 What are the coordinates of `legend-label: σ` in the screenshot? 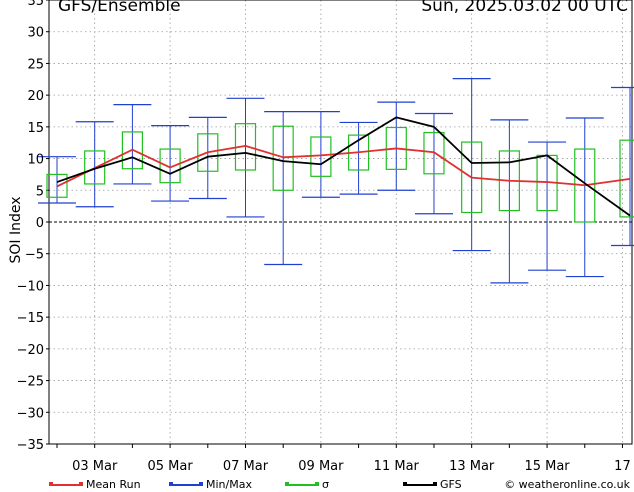 It's located at (325, 484).